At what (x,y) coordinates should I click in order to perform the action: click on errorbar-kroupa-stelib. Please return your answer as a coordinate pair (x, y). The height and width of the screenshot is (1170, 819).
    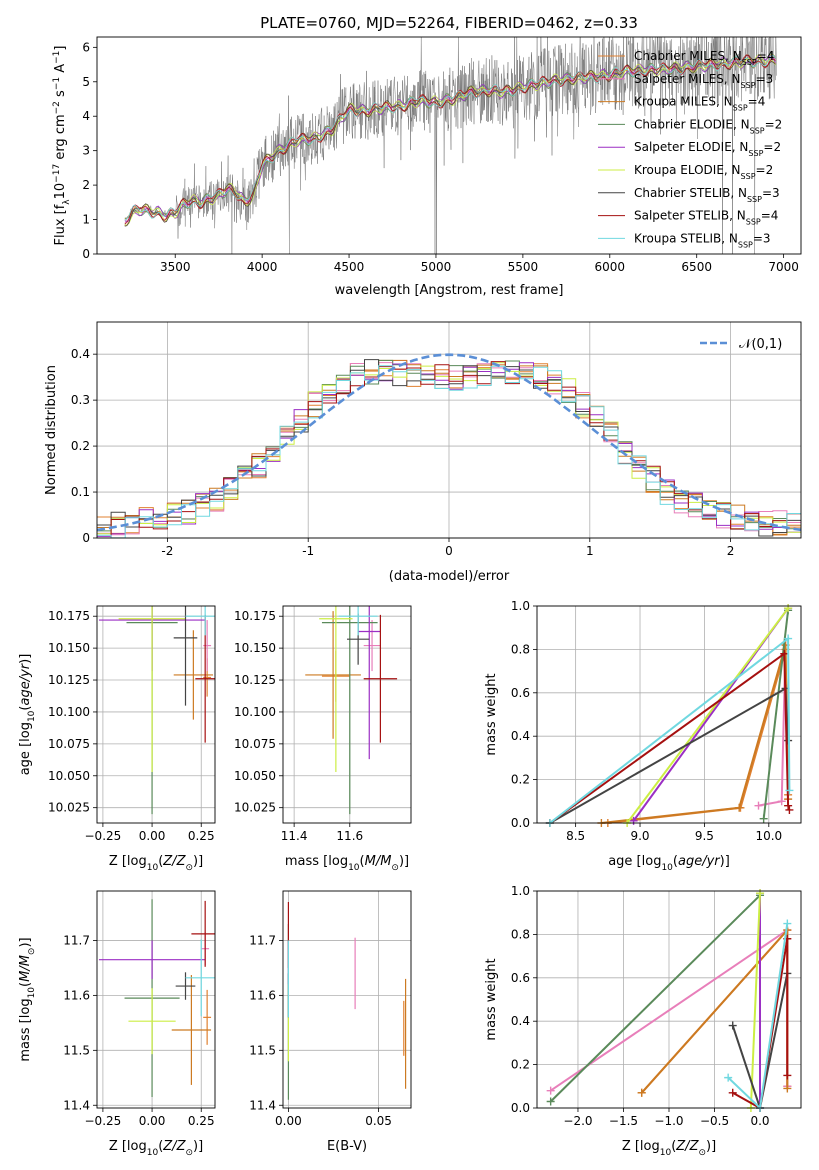
    Looking at the image, I should click on (200, 621).